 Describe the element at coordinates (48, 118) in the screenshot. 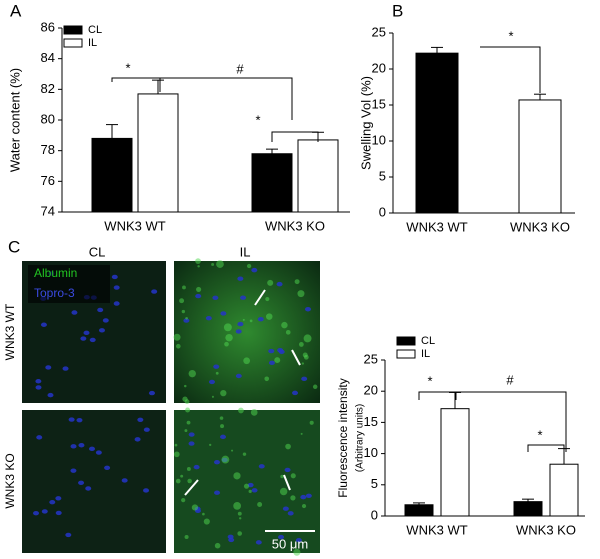

I see `y-tick-label: 80` at that location.